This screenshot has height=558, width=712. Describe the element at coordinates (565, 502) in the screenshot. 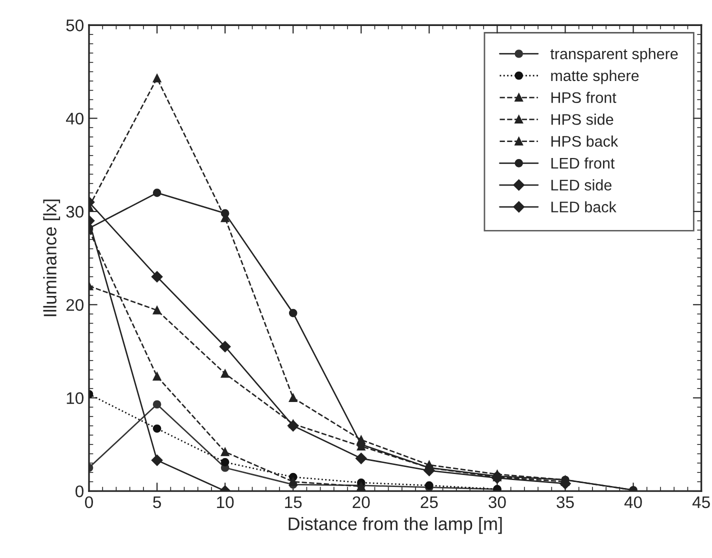

I see `x-tick-label: 35` at that location.